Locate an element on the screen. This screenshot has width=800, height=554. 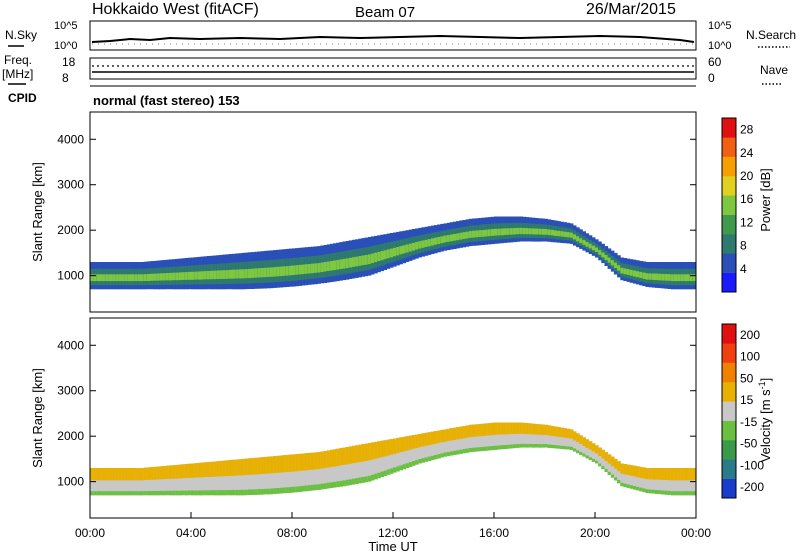
colorbar-tick-label: -200 is located at coordinates (752, 487).